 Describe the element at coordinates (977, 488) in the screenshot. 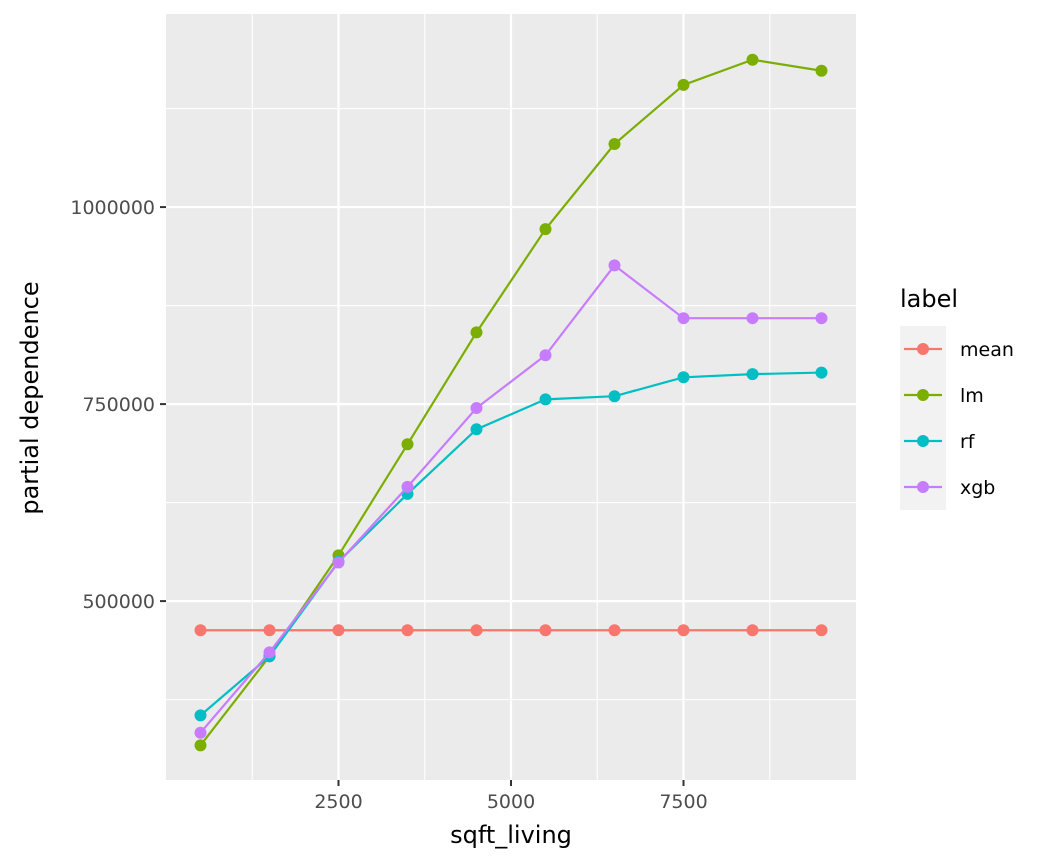

I see `legend-label: xgb` at that location.